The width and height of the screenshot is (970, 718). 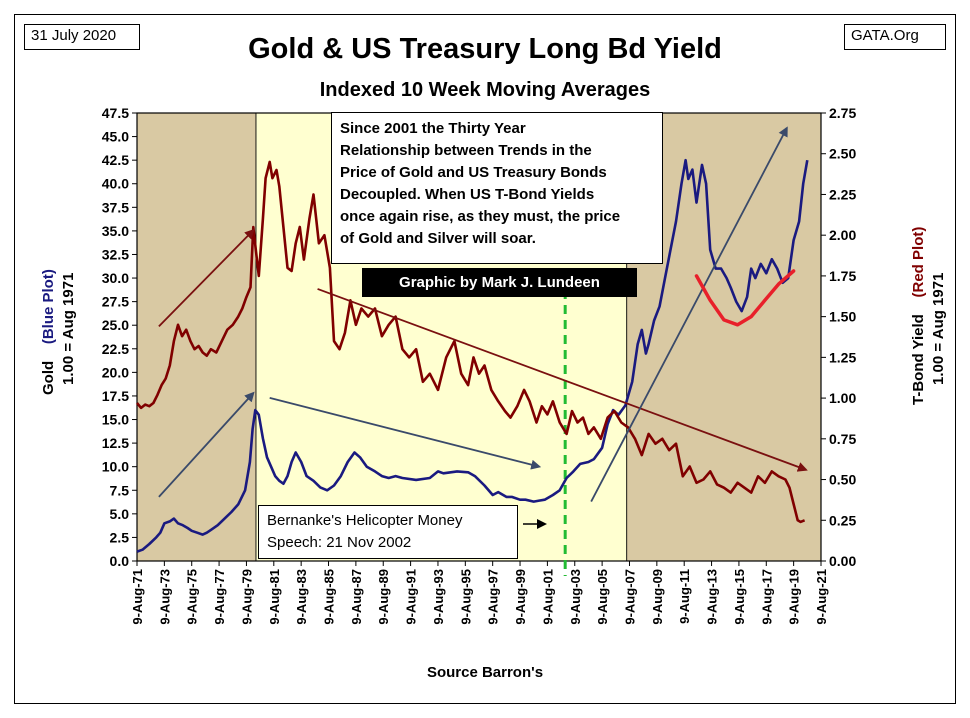 I want to click on x-tick-label: 9-Aug-89, so click(x=383, y=597).